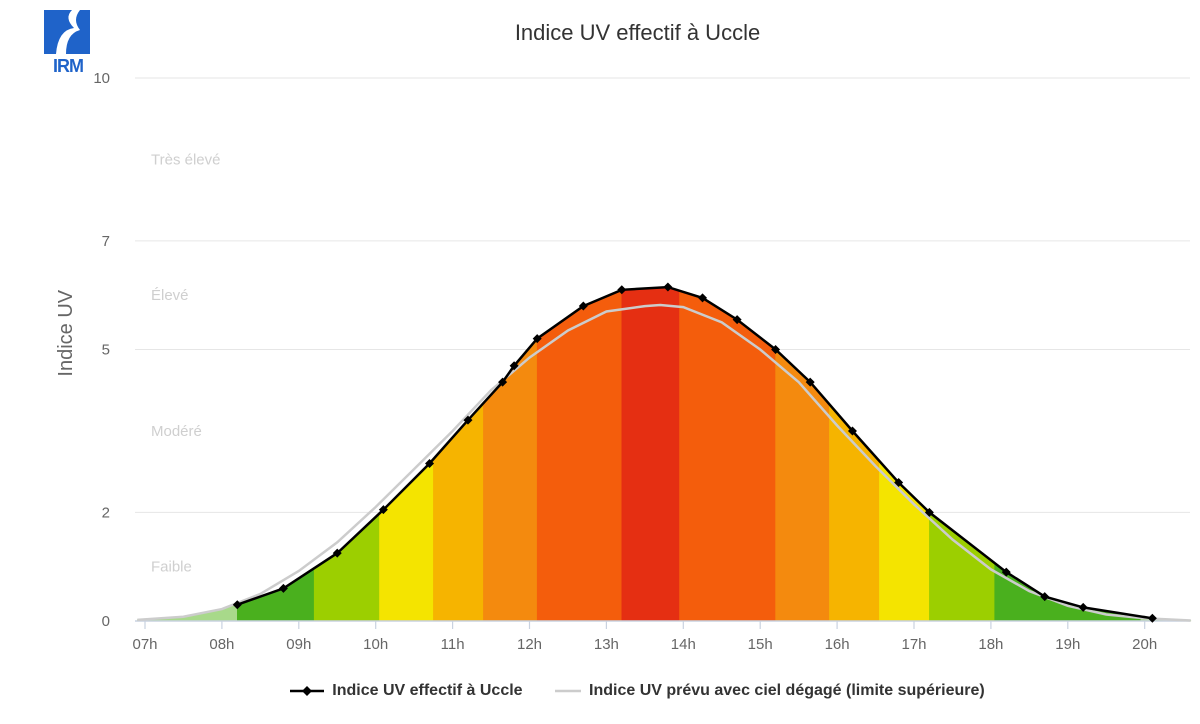 This screenshot has height=724, width=1200. I want to click on x-tick-label-16h: 16h, so click(837, 644).